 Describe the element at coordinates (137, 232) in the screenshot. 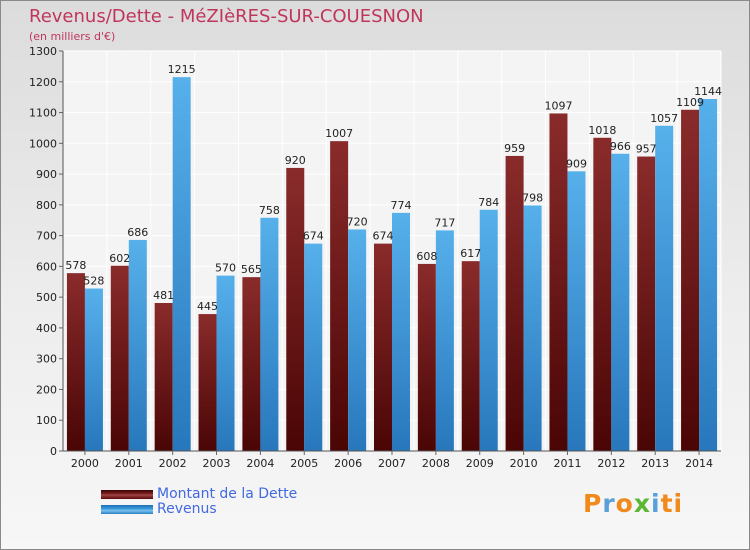

I see `data-label-revenus: 686` at that location.